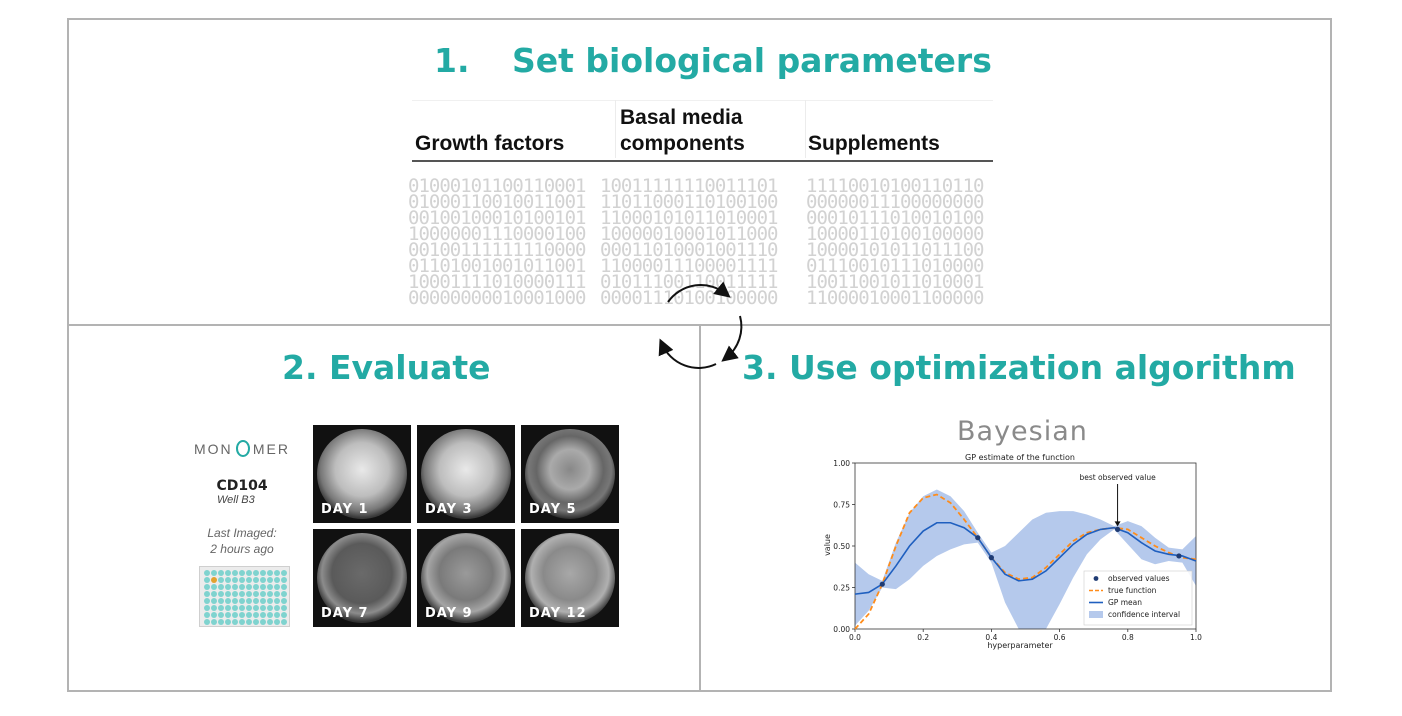  Describe the element at coordinates (386, 367) in the screenshot. I see `step2-heading: 2. Evaluate` at that location.